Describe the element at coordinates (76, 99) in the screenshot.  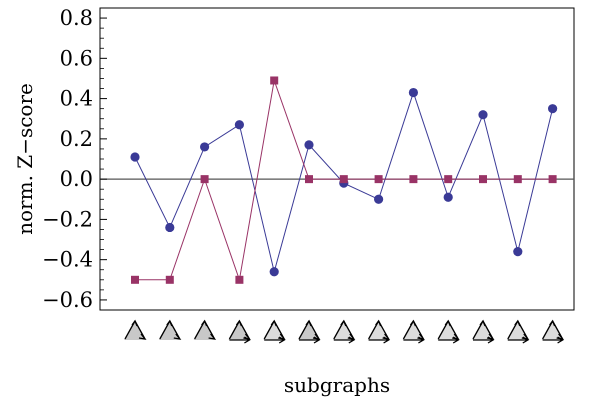
I see `y-tick-label: 0.4` at that location.